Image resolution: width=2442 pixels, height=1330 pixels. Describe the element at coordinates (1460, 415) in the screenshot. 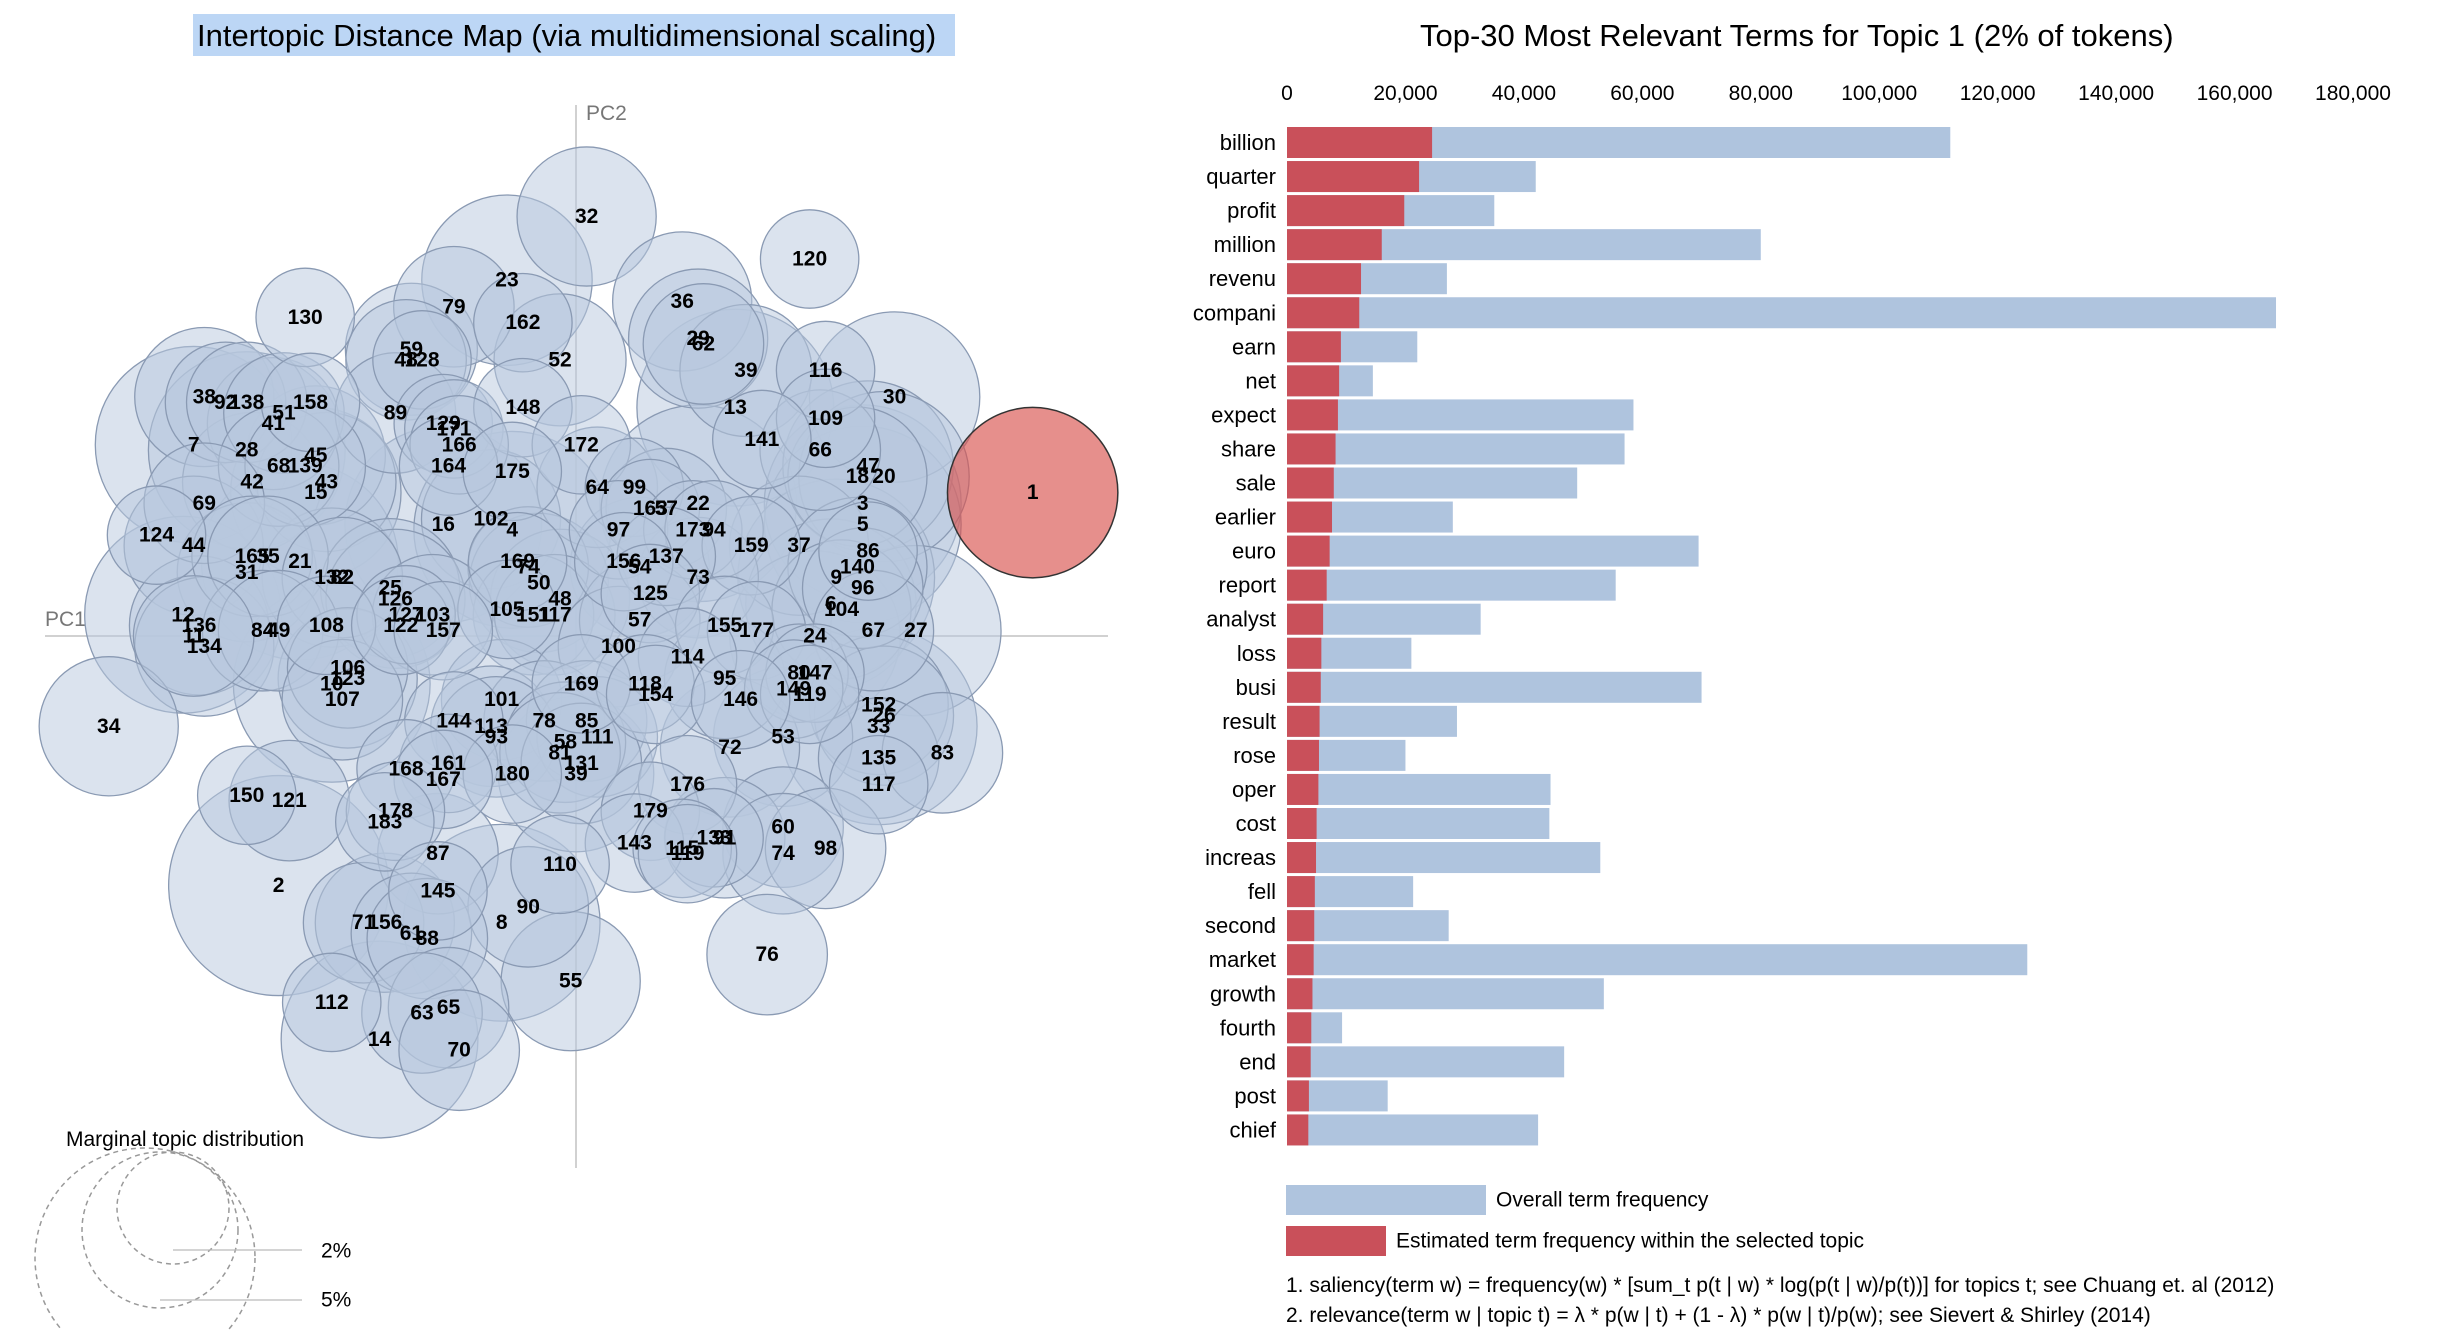

I see `bar-overall-expect` at that location.